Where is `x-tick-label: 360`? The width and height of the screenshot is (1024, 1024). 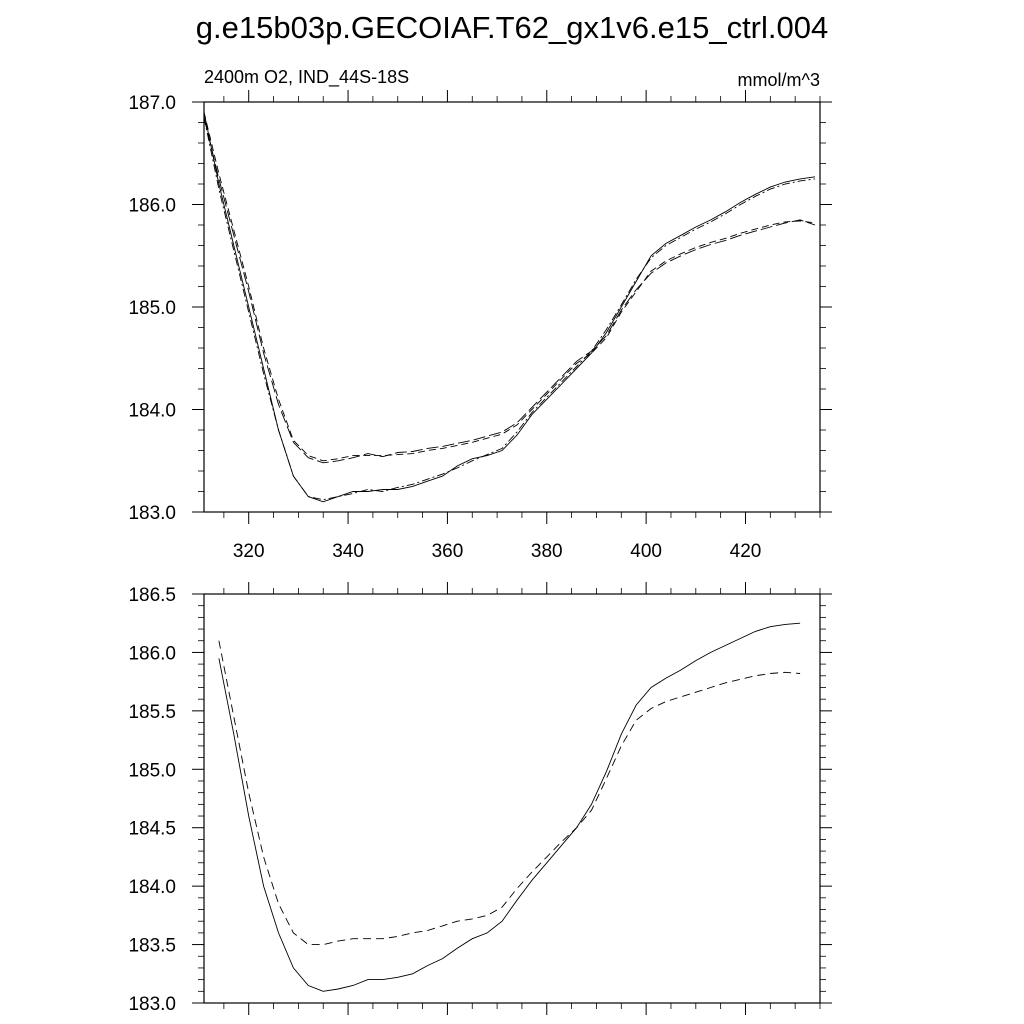
x-tick-label: 360 is located at coordinates (448, 551).